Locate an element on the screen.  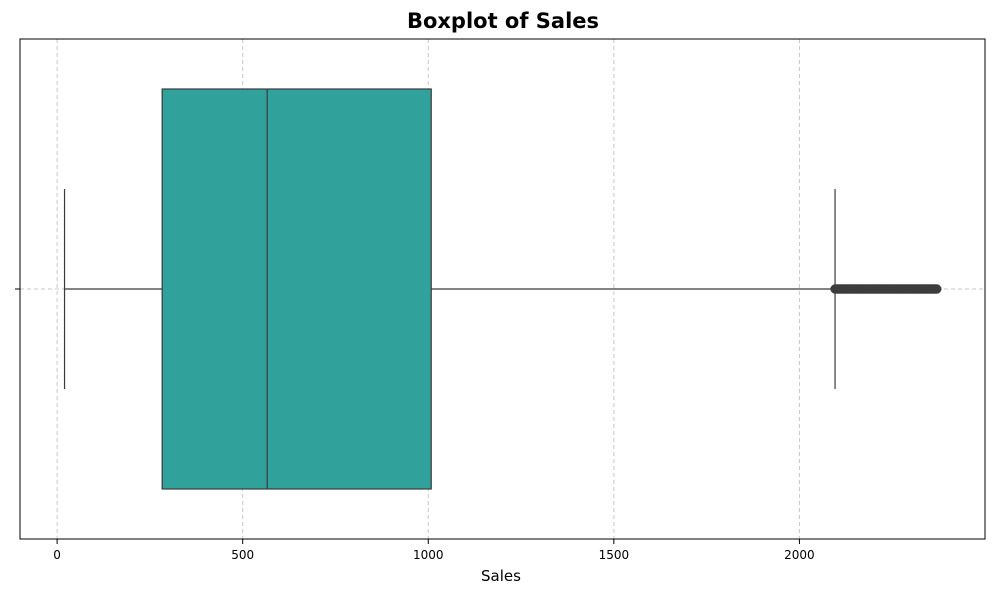
x-tick-label-4: 2000 is located at coordinates (799, 555).